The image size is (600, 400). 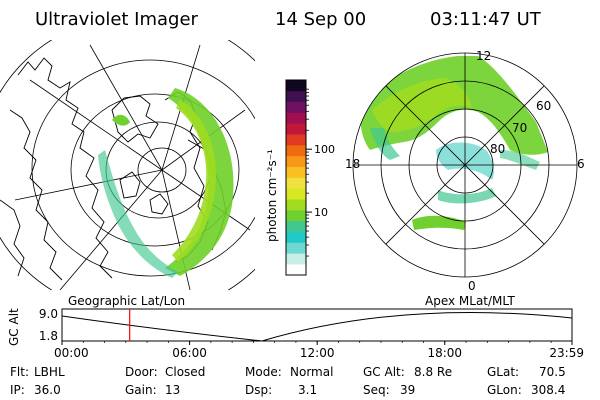 What do you see at coordinates (483, 56) in the screenshot?
I see `mlt-label-noon: 12` at bounding box center [483, 56].